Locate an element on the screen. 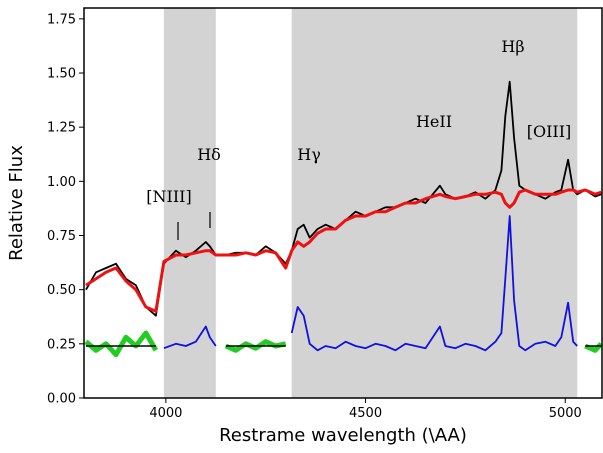 The image size is (603, 453). y-tick-label: 0.00 is located at coordinates (61, 399).